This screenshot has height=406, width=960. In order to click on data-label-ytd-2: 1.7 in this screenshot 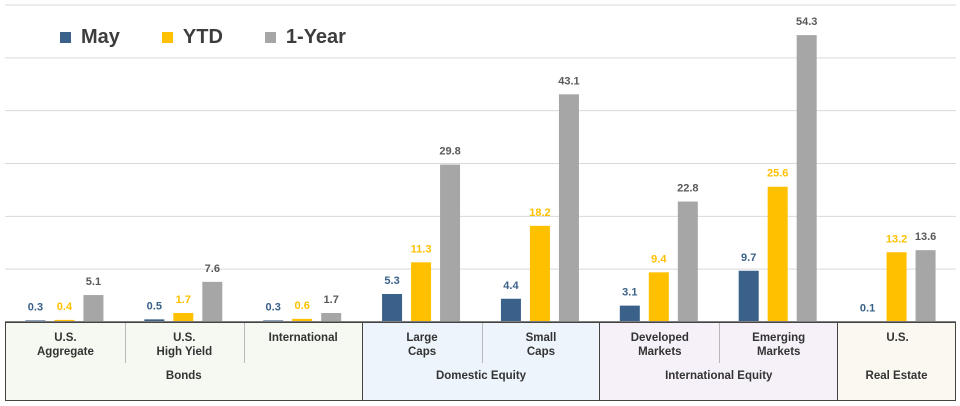, I will do `click(183, 300)`.